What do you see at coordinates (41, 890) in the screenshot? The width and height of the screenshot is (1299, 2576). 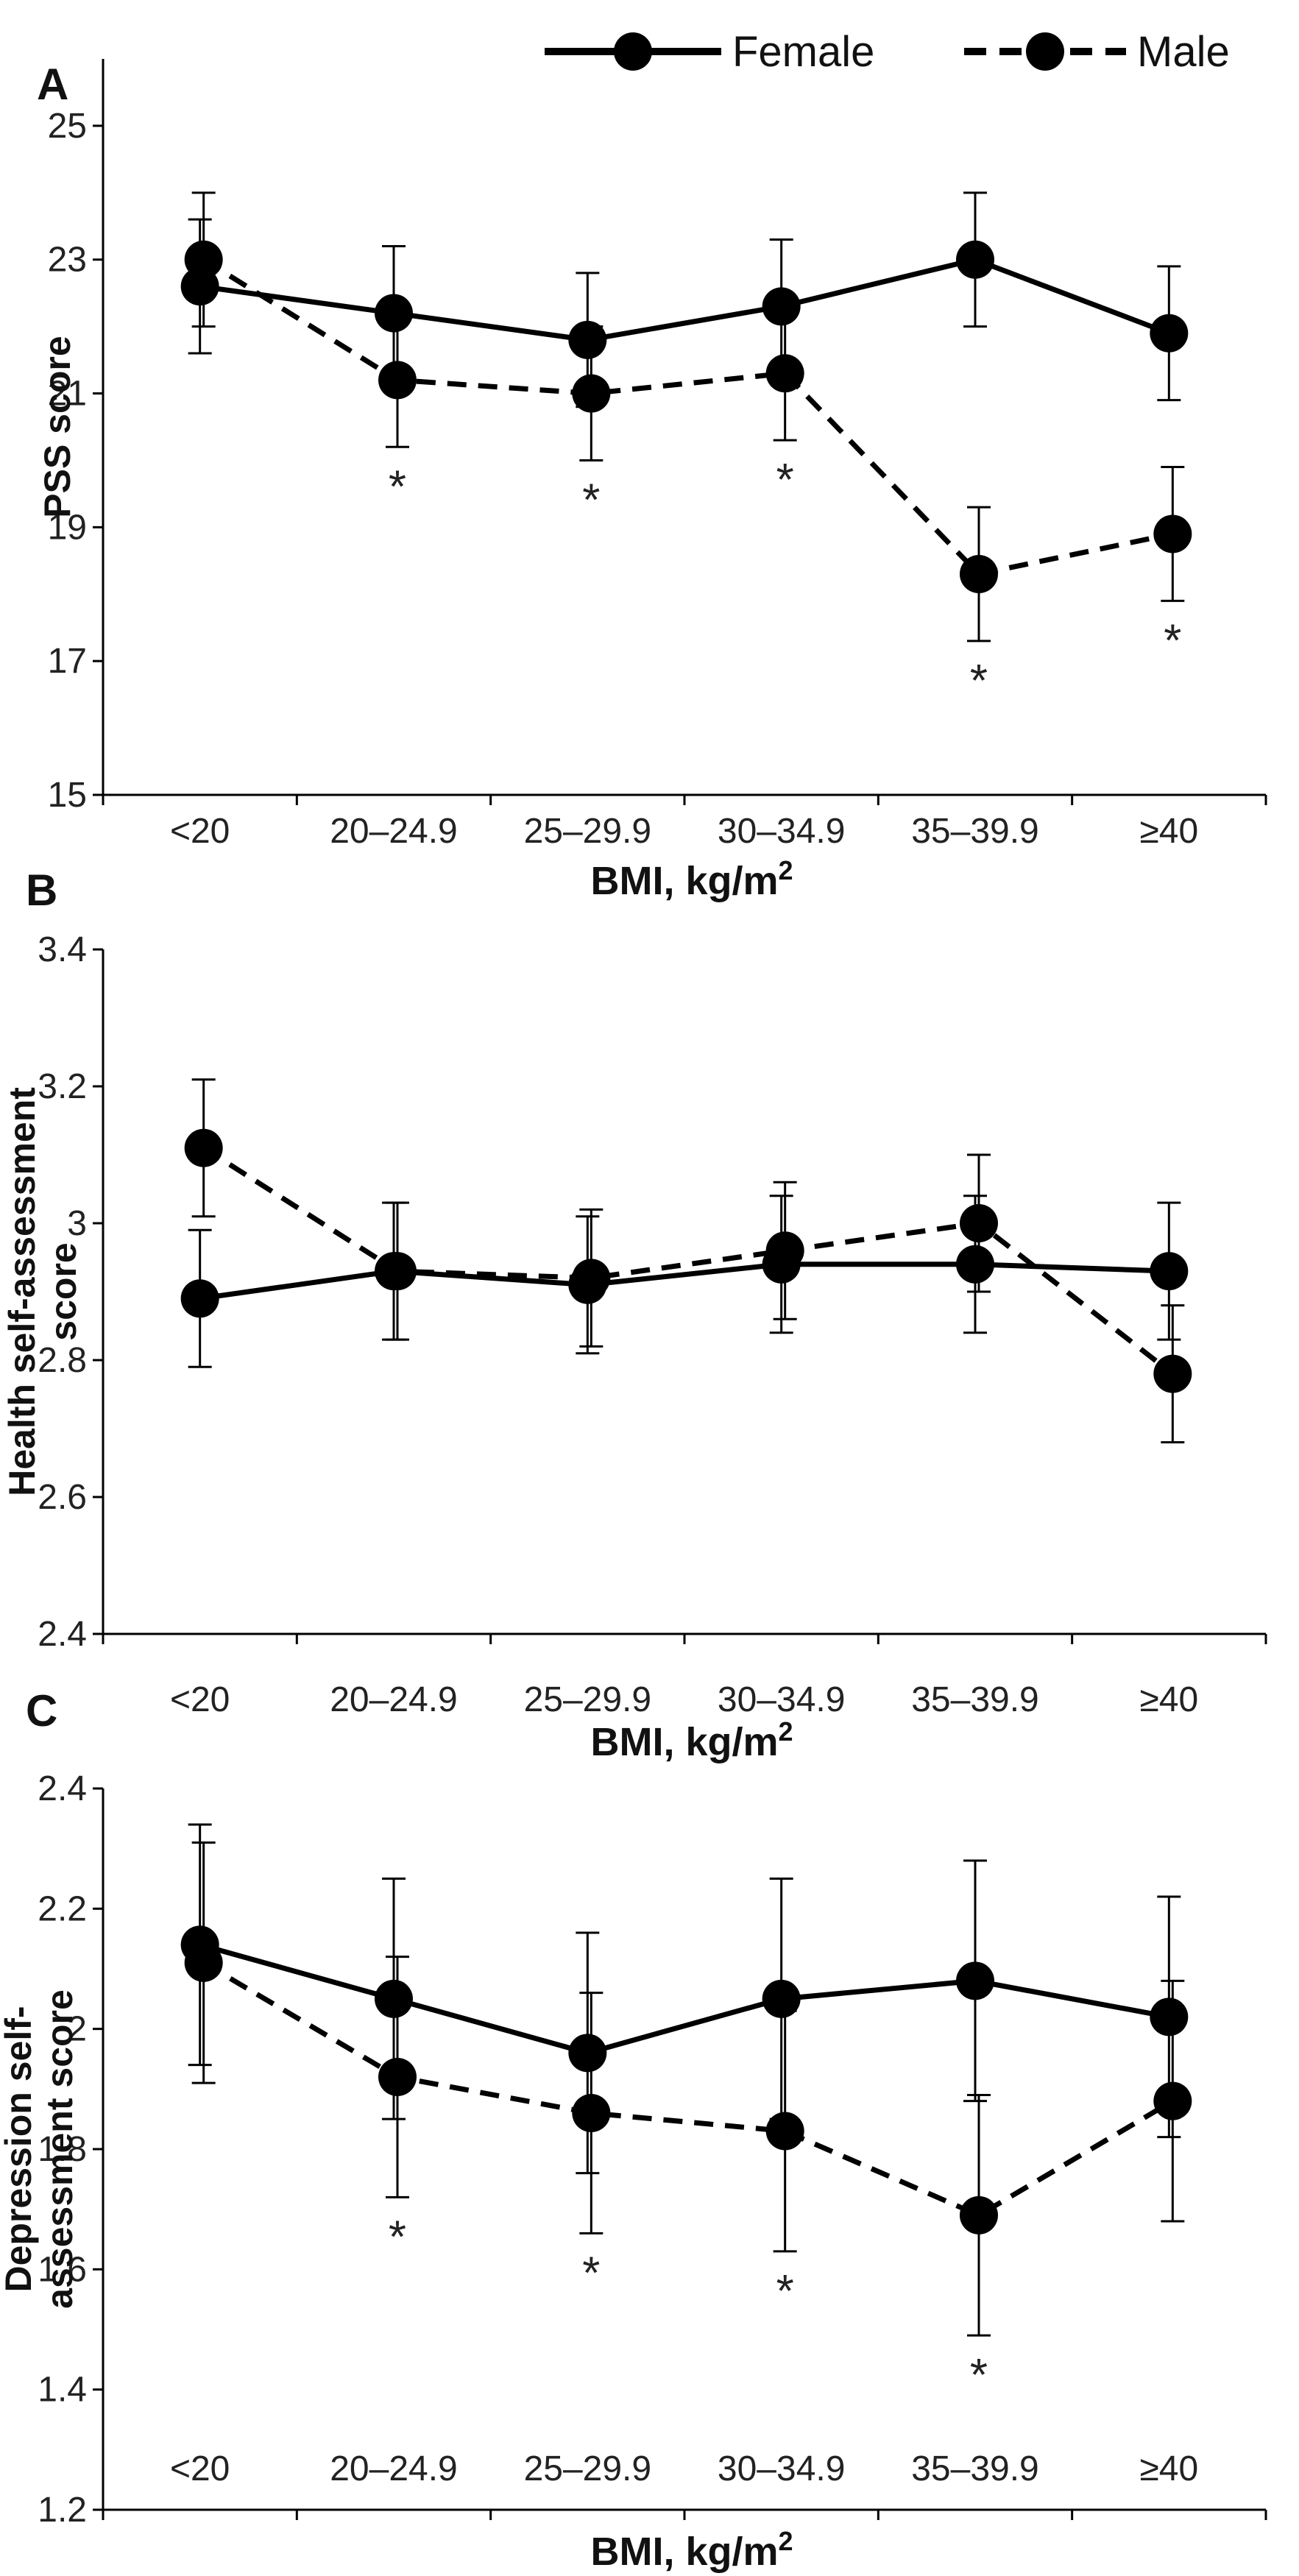 I see `panel-letter-b: B` at bounding box center [41, 890].